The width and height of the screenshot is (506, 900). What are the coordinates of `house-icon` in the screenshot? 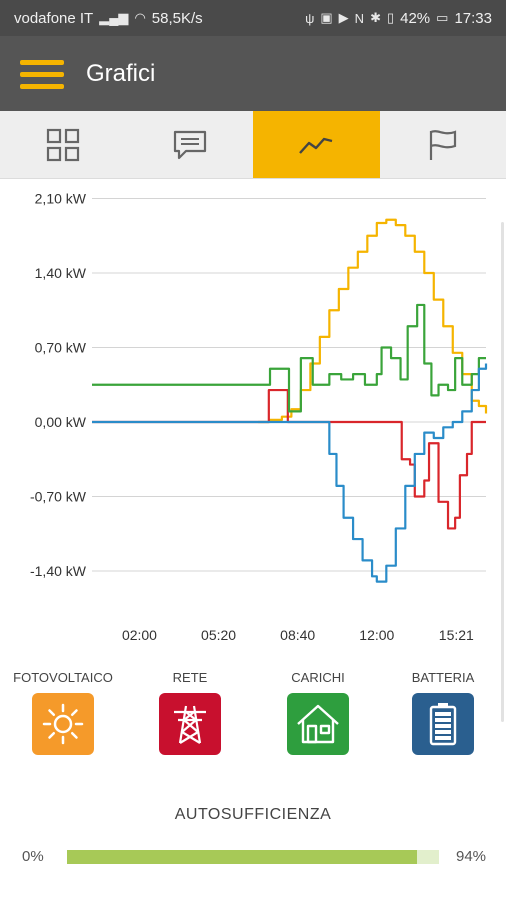 It's located at (318, 724).